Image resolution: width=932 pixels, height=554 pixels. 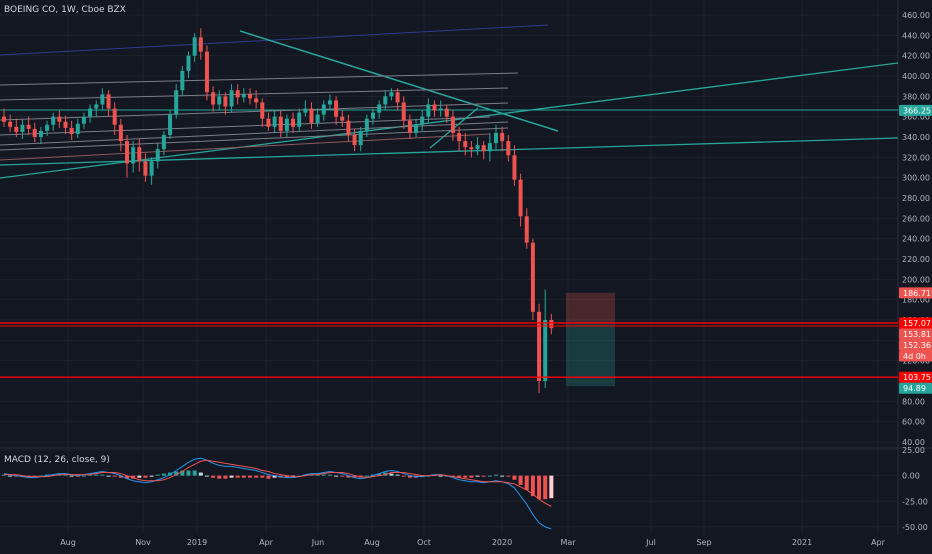 I want to click on price-label-risk: 186.71, so click(x=915, y=293).